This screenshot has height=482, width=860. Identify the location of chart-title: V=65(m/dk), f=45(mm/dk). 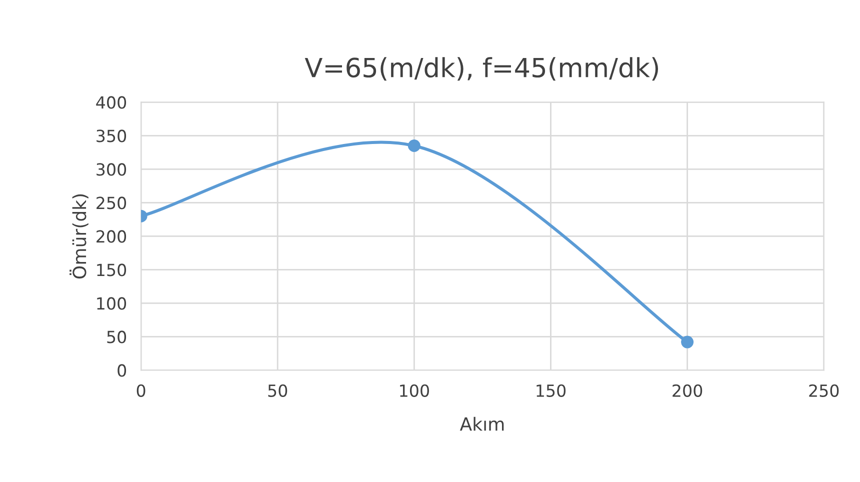
(481, 69).